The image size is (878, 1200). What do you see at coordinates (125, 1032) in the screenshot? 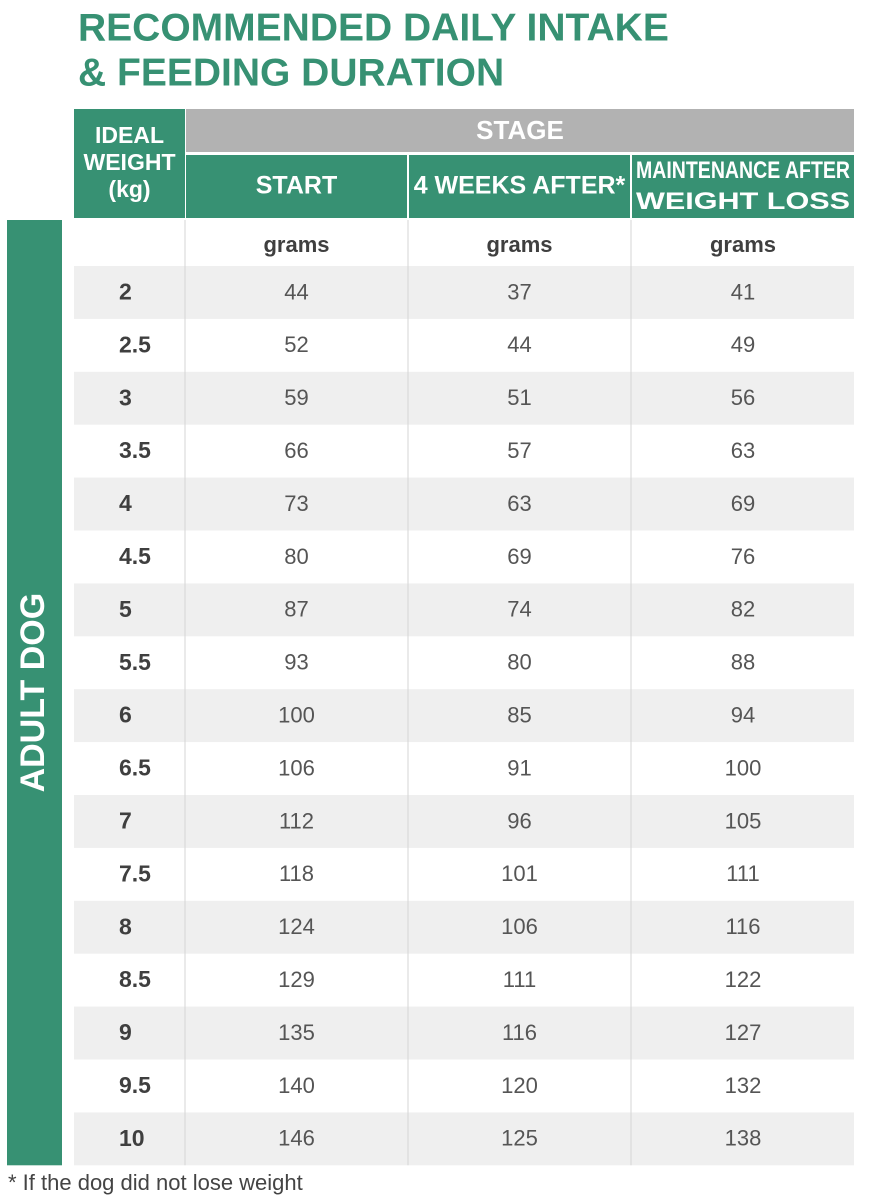
I see `weight-cell: 9` at bounding box center [125, 1032].